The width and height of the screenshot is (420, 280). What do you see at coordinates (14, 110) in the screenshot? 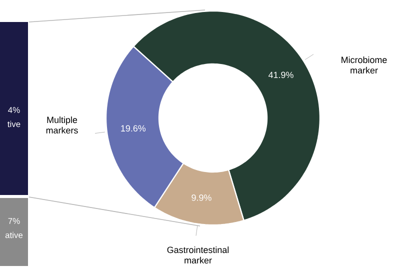
I see `text: 4%` at bounding box center [14, 110].